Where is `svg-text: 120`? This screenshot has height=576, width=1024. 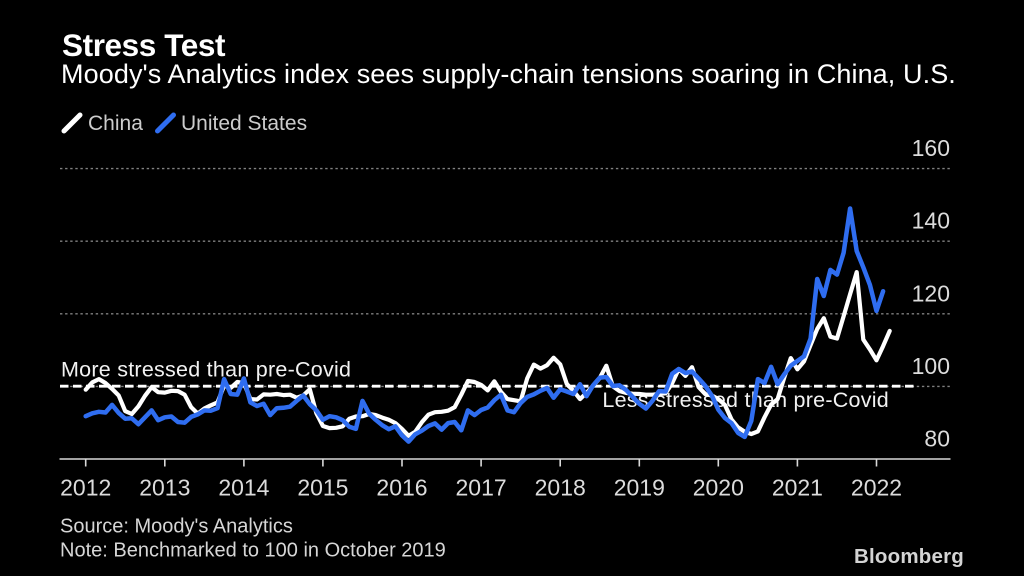 svg-text: 120 is located at coordinates (931, 293).